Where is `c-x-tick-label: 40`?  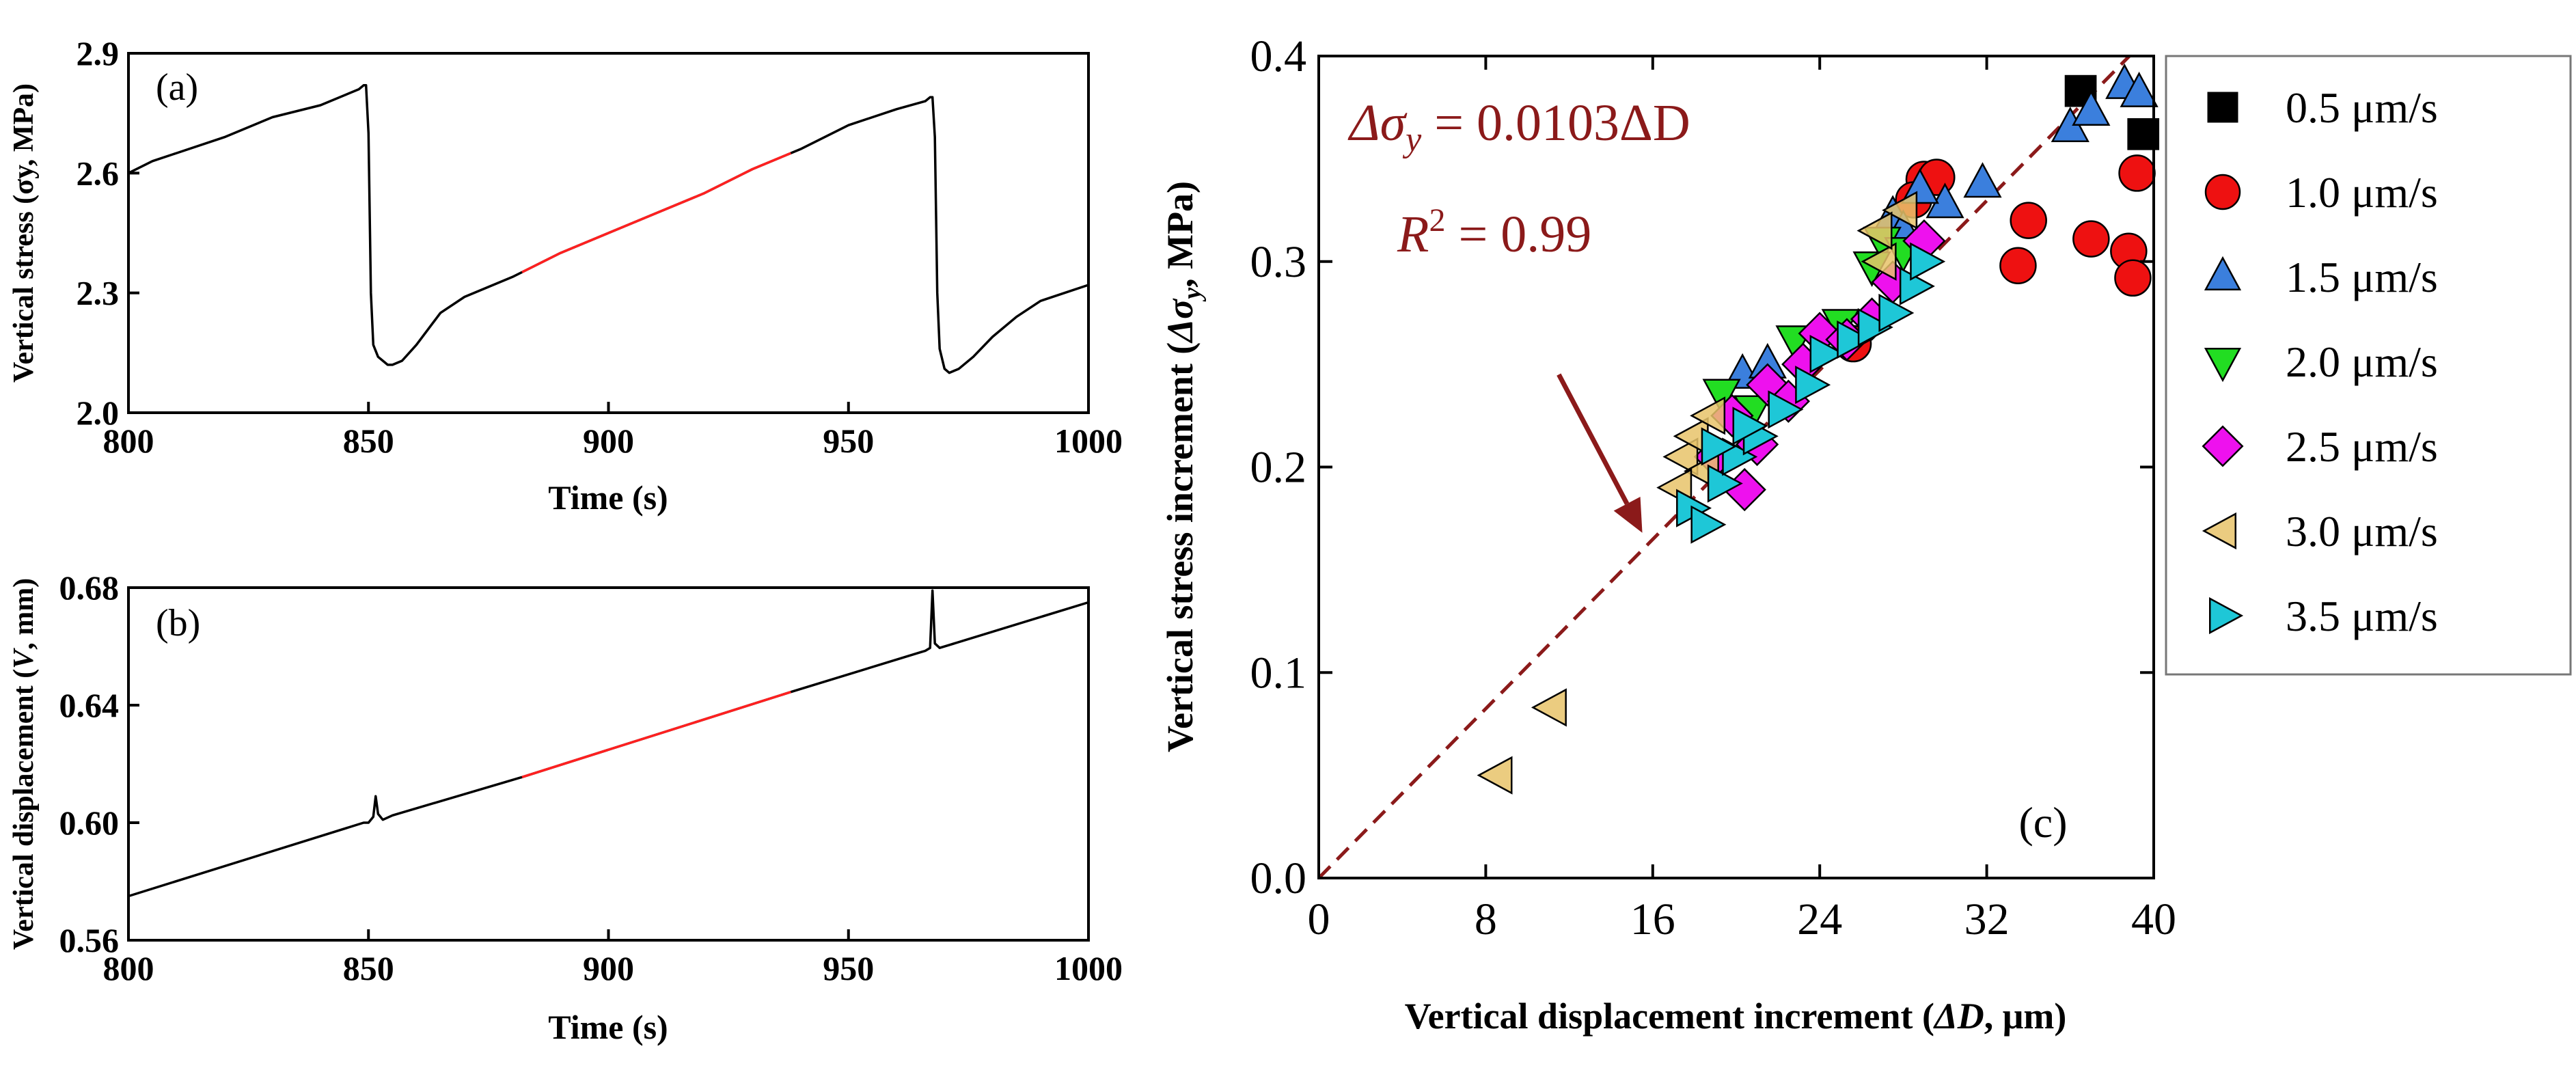 c-x-tick-label: 40 is located at coordinates (2153, 919).